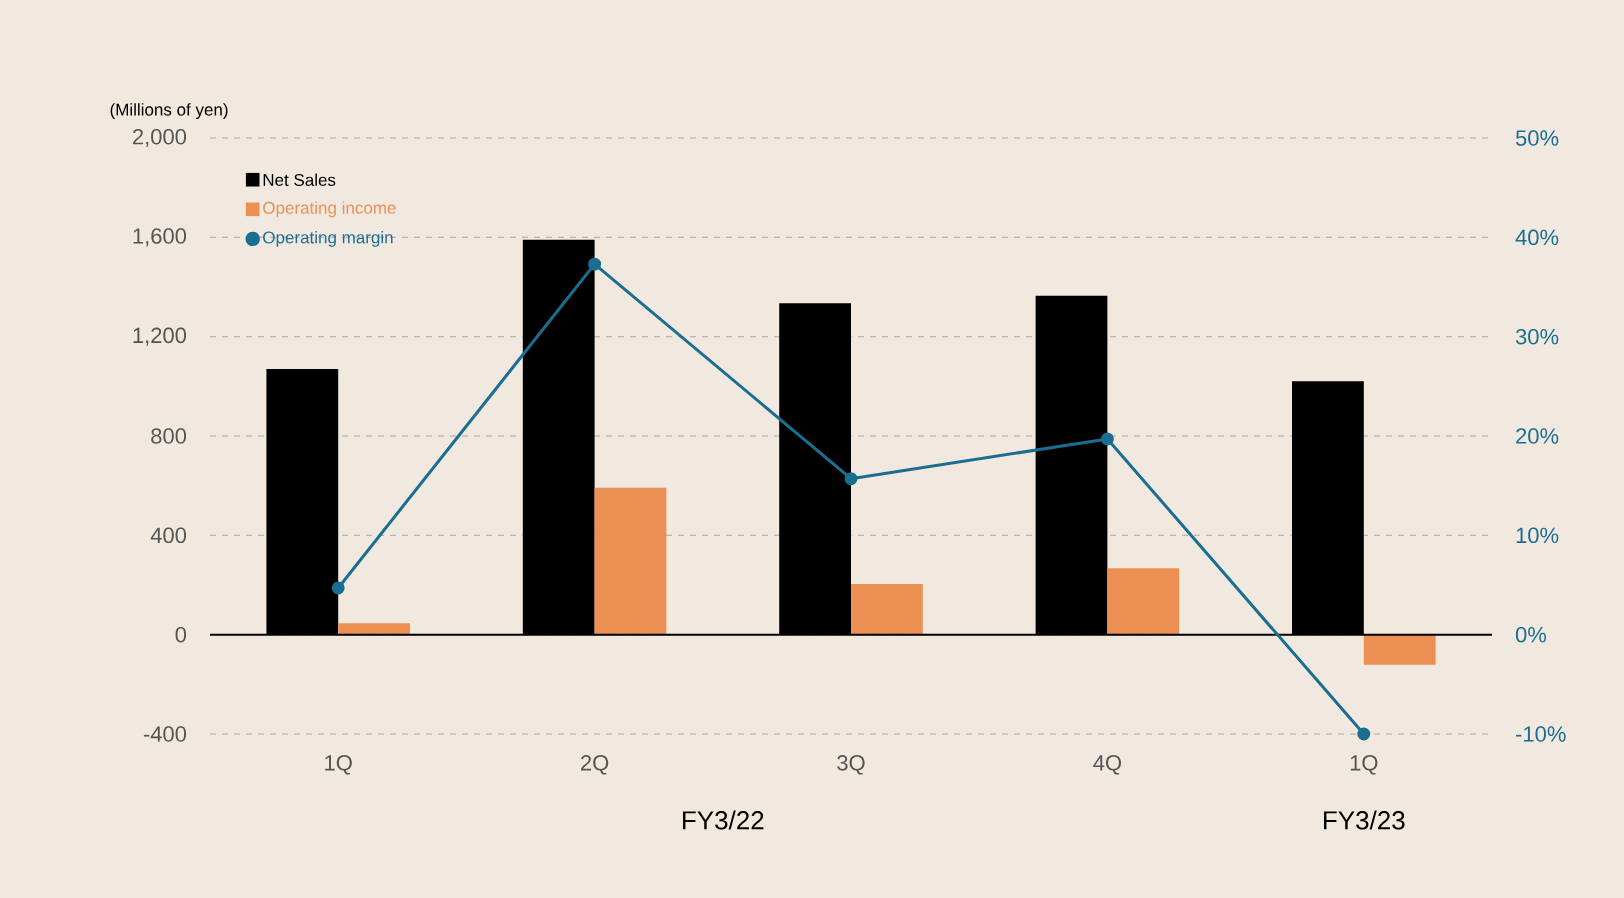 The width and height of the screenshot is (1624, 898). What do you see at coordinates (328, 238) in the screenshot?
I see `legend-label: Operating margin` at bounding box center [328, 238].